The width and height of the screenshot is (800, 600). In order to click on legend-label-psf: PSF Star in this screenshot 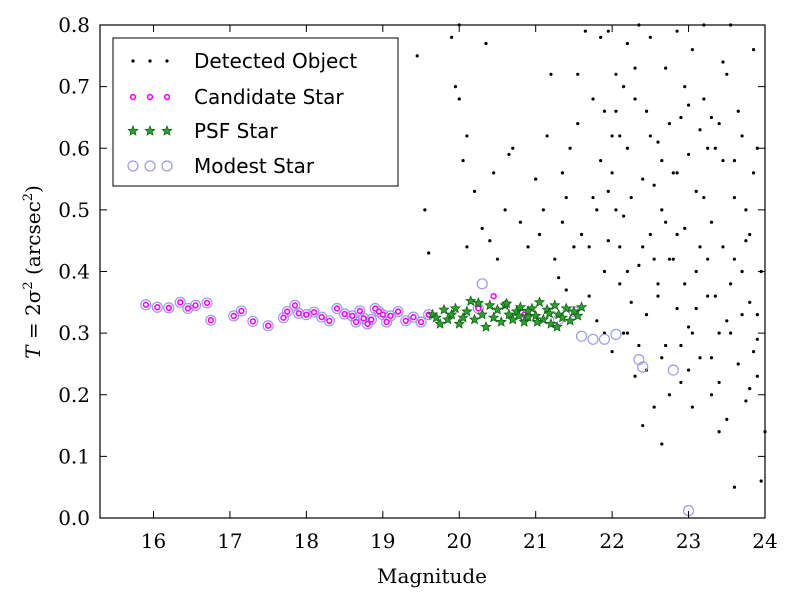, I will do `click(236, 131)`.